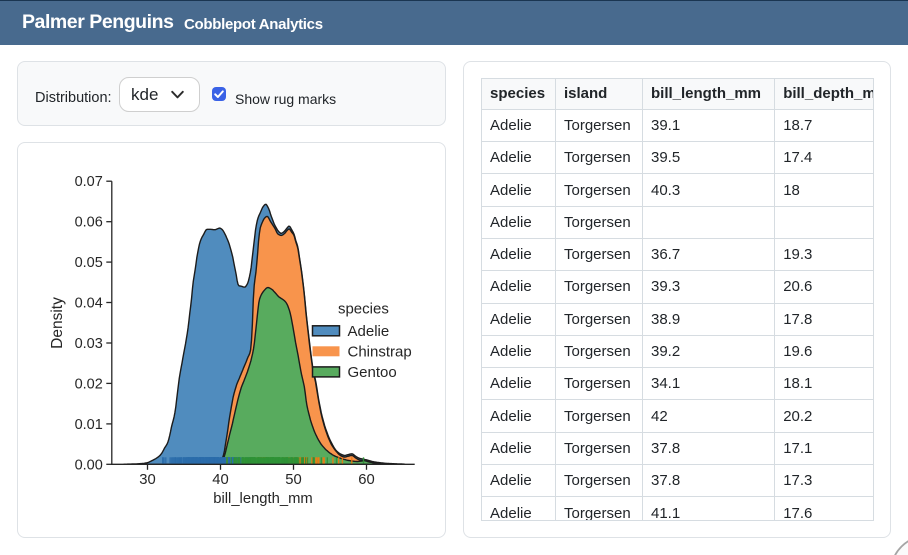 The image size is (908, 555). What do you see at coordinates (89, 263) in the screenshot?
I see `svg-text: 0.05` at bounding box center [89, 263].